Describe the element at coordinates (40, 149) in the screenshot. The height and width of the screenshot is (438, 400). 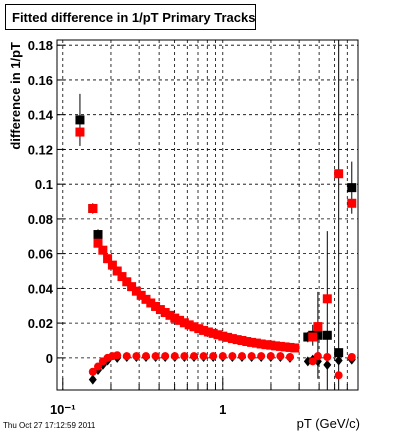
I see `y-tick-label: 0.12` at that location.